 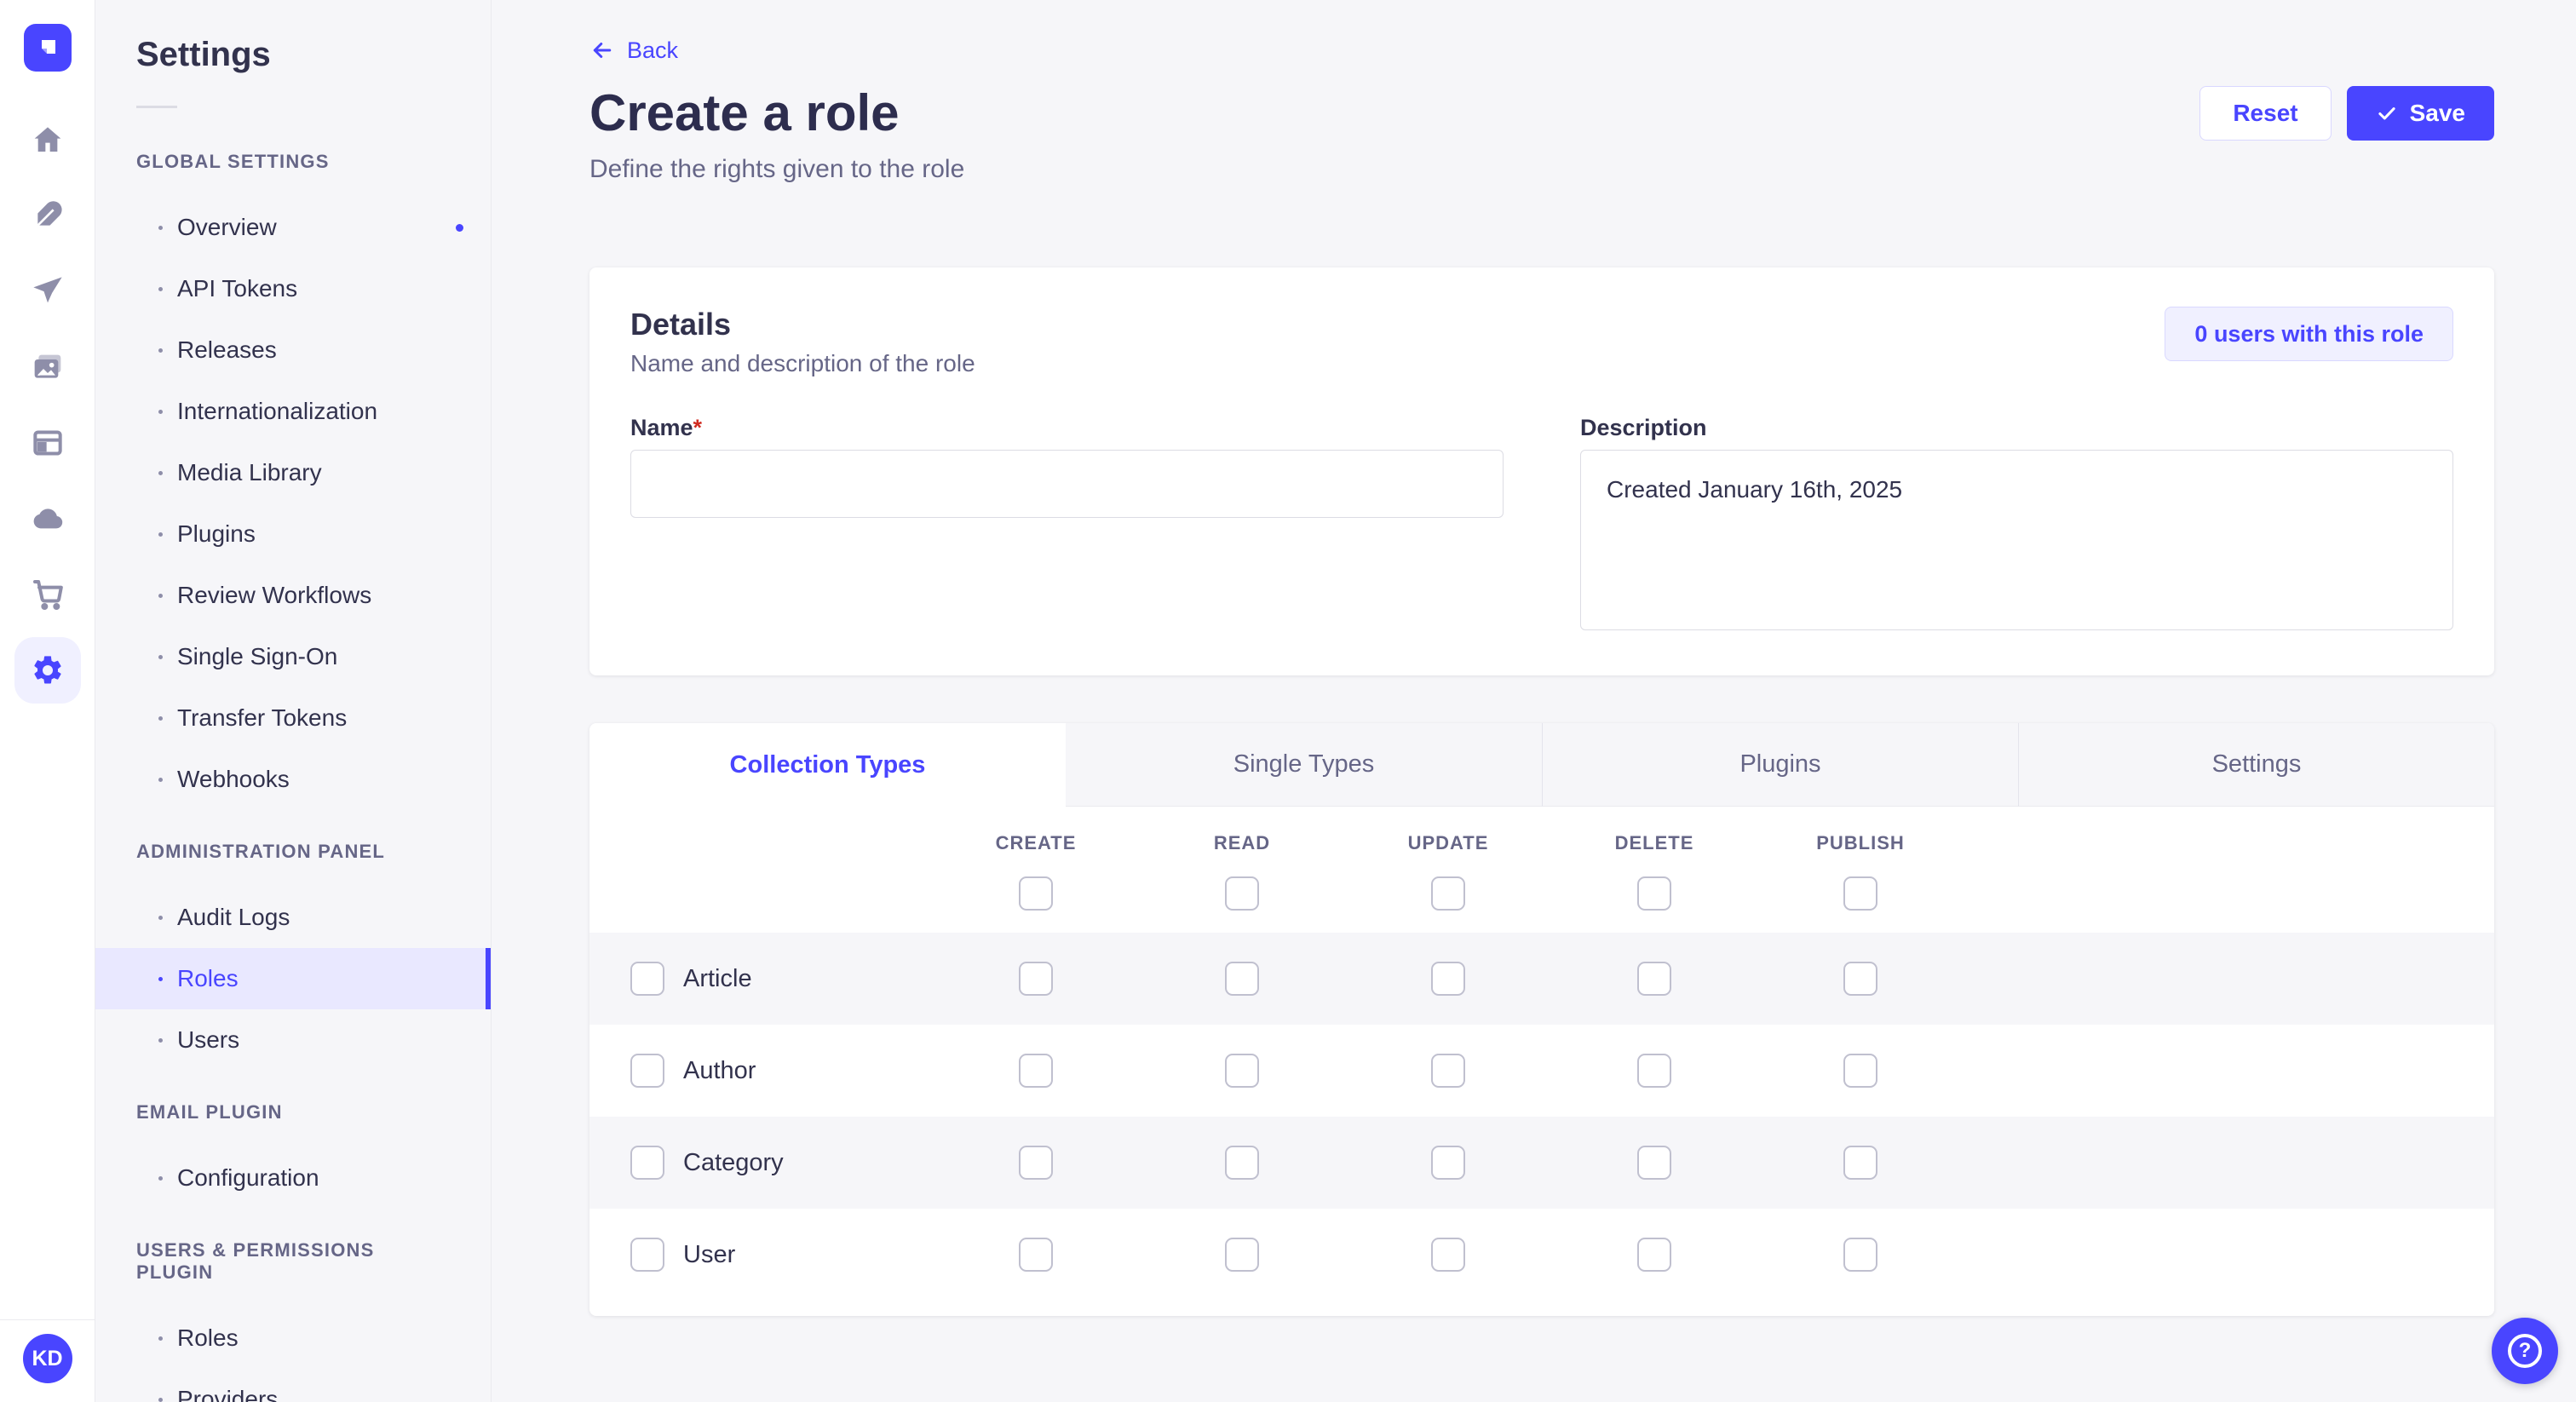 What do you see at coordinates (1654, 893) in the screenshot?
I see `select-all-delete-checkbox` at bounding box center [1654, 893].